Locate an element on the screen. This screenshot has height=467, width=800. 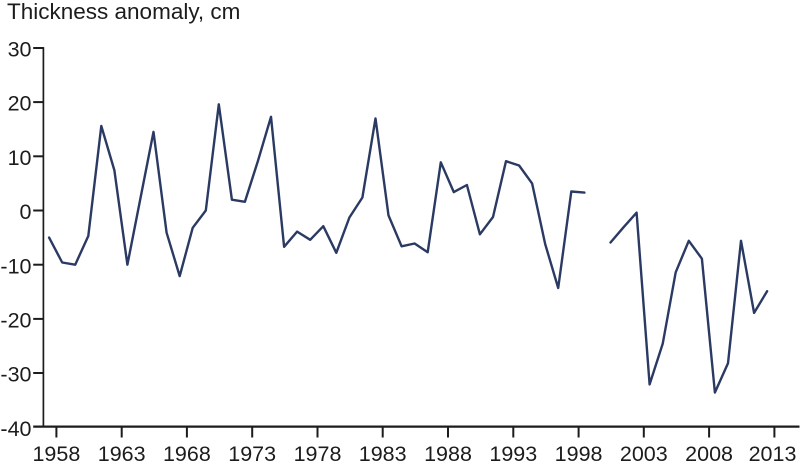
svg-text: 1993 is located at coordinates (513, 454).